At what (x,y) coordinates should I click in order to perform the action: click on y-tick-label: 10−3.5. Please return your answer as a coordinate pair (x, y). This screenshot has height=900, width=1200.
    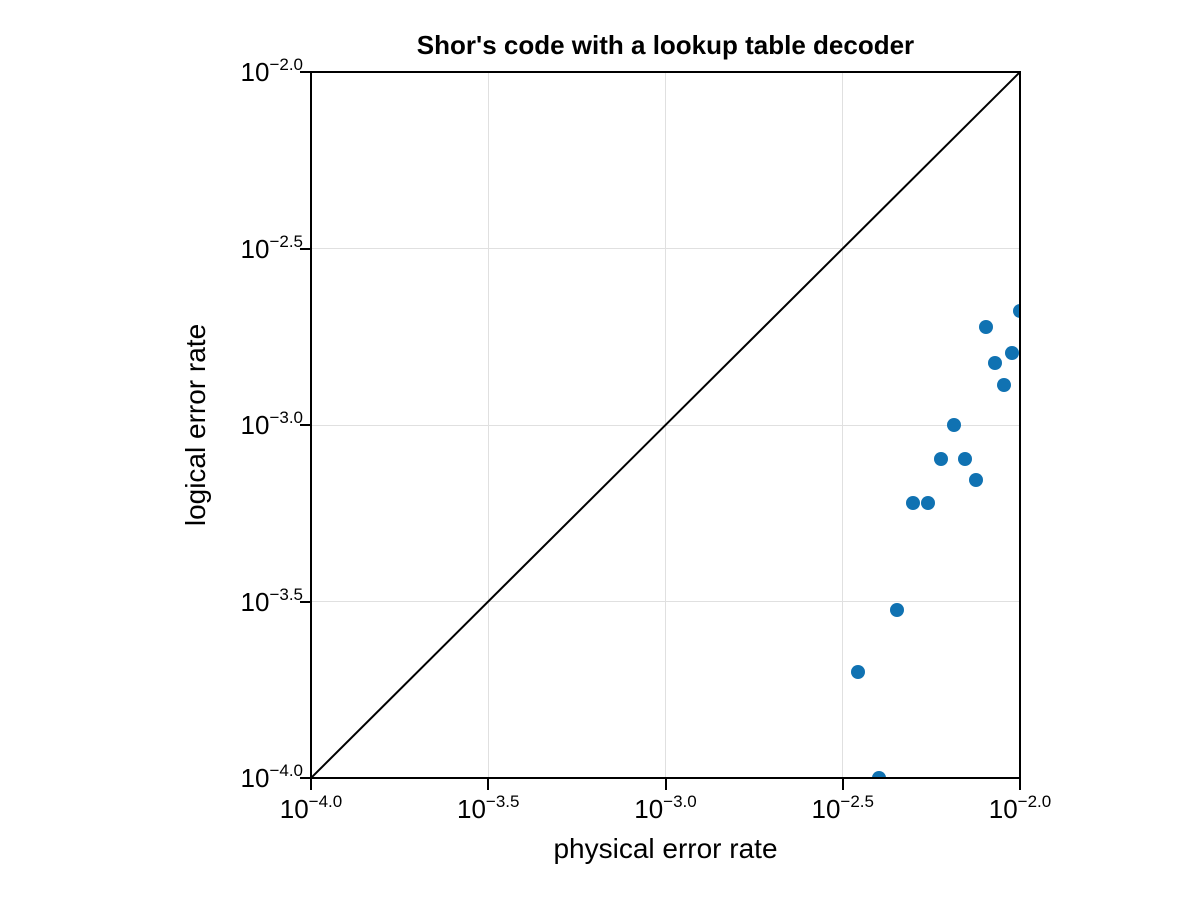
    Looking at the image, I should click on (271, 600).